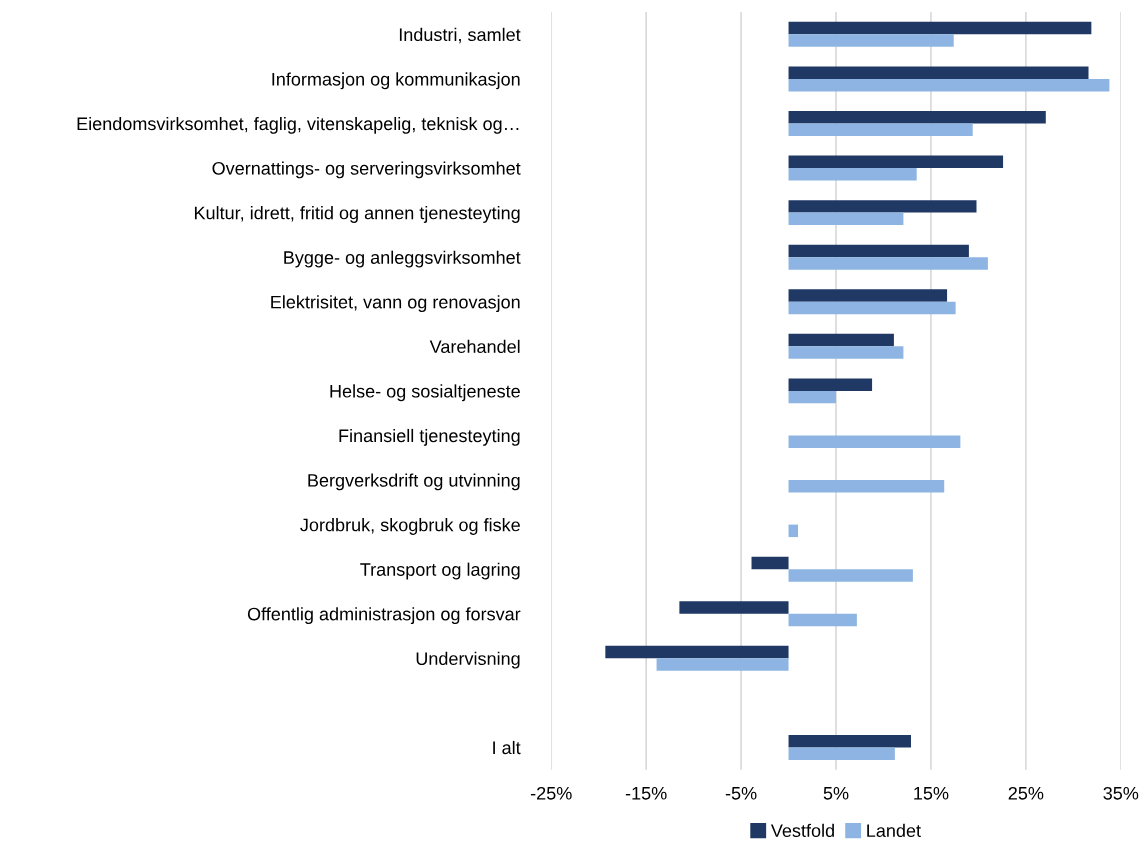  What do you see at coordinates (507, 747) in the screenshot?
I see `y-tick-label: I alt` at bounding box center [507, 747].